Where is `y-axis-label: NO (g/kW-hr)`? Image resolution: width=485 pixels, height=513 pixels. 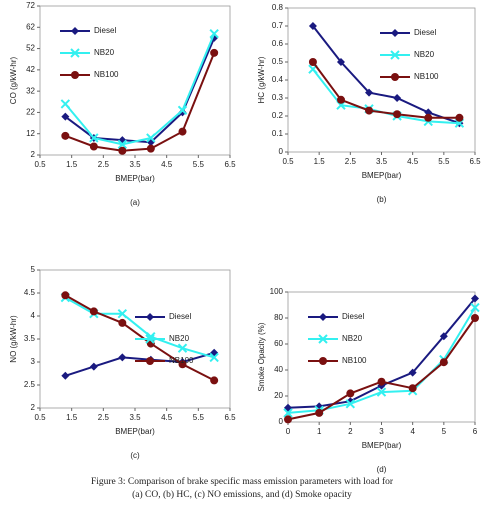
y-axis-label: NO (g/kW-hr) is located at coordinates (13, 339).